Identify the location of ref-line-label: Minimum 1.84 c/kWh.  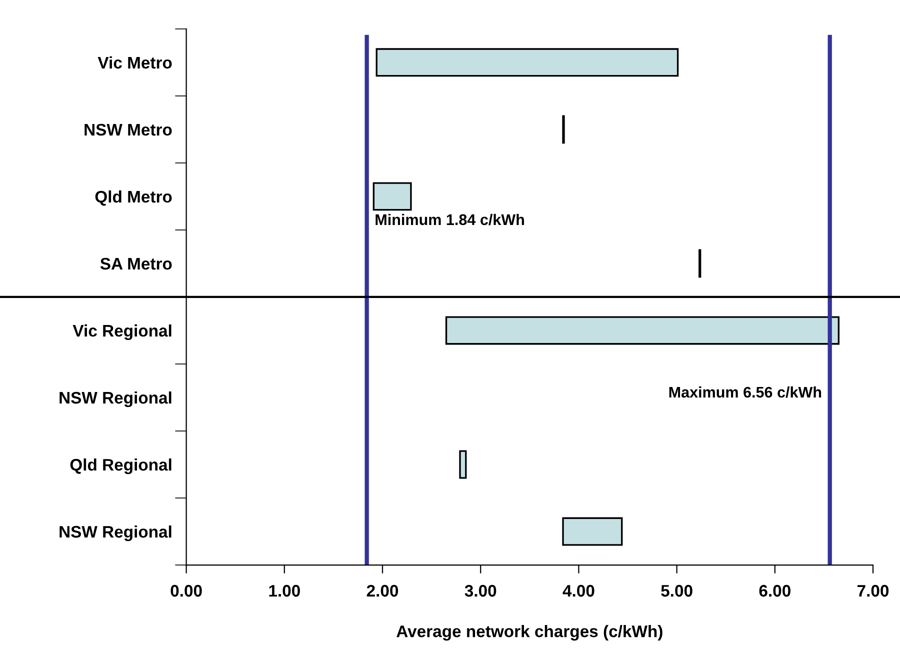
(450, 220).